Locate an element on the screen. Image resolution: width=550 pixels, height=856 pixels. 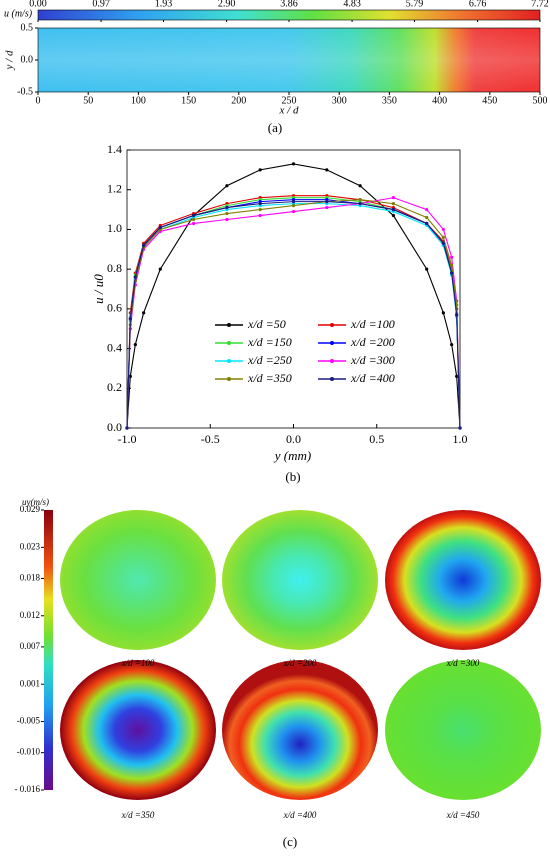
colorbar-tick-label: 3.86 is located at coordinates (289, 4).